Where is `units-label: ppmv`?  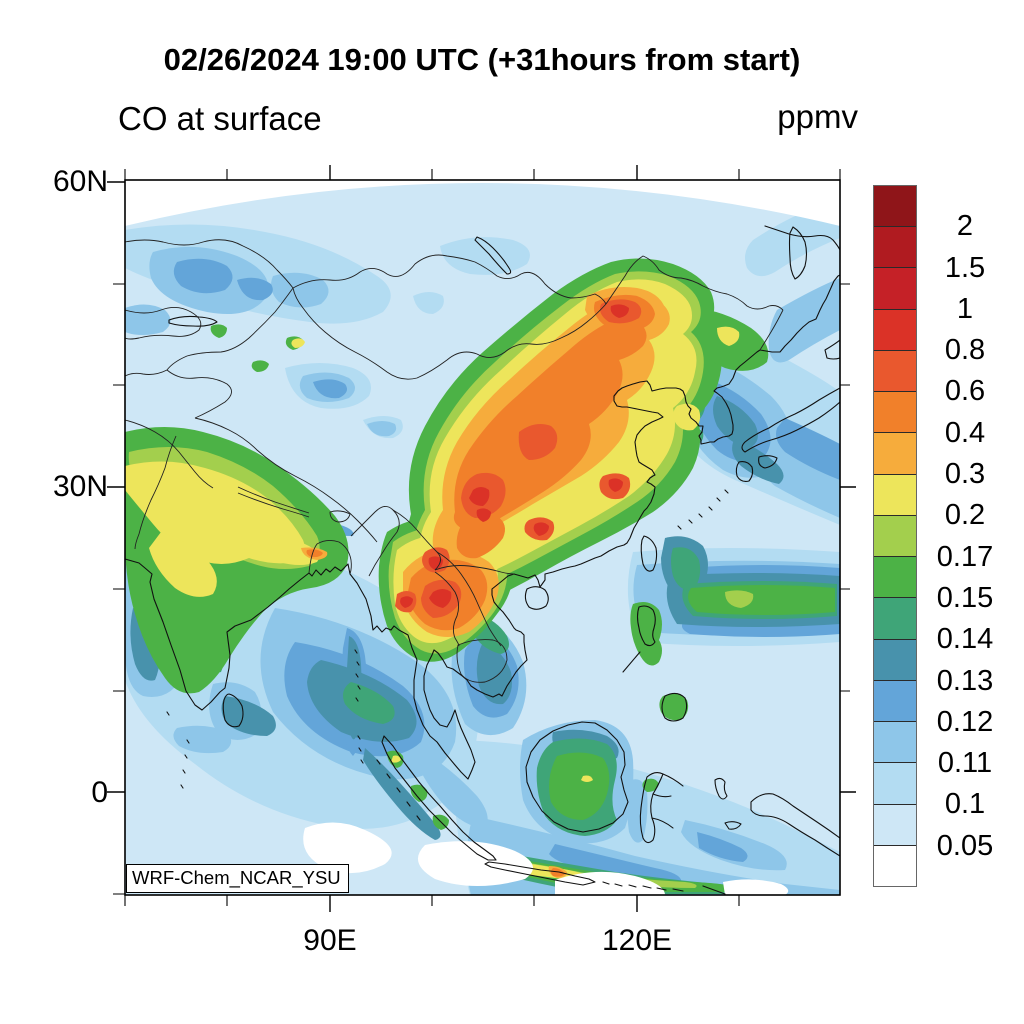 units-label: ppmv is located at coordinates (817, 116).